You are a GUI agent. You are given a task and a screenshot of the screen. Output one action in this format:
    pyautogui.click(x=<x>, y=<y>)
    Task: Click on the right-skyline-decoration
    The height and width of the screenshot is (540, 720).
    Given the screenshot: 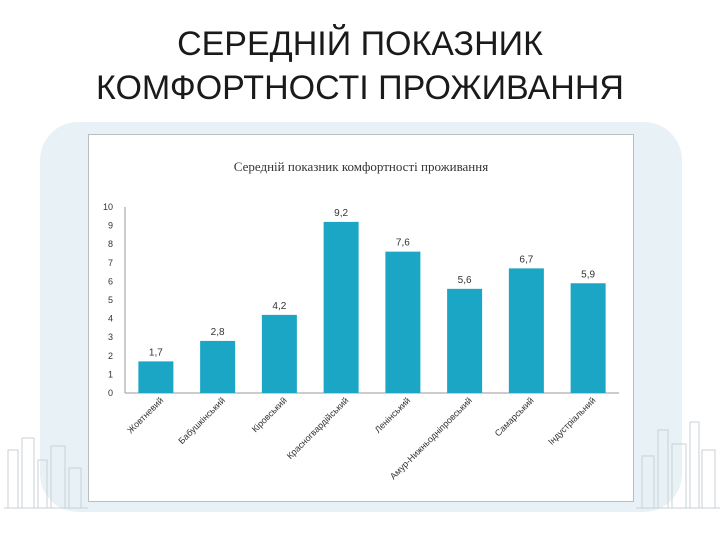 What is the action you would take?
    pyautogui.click(x=678, y=465)
    